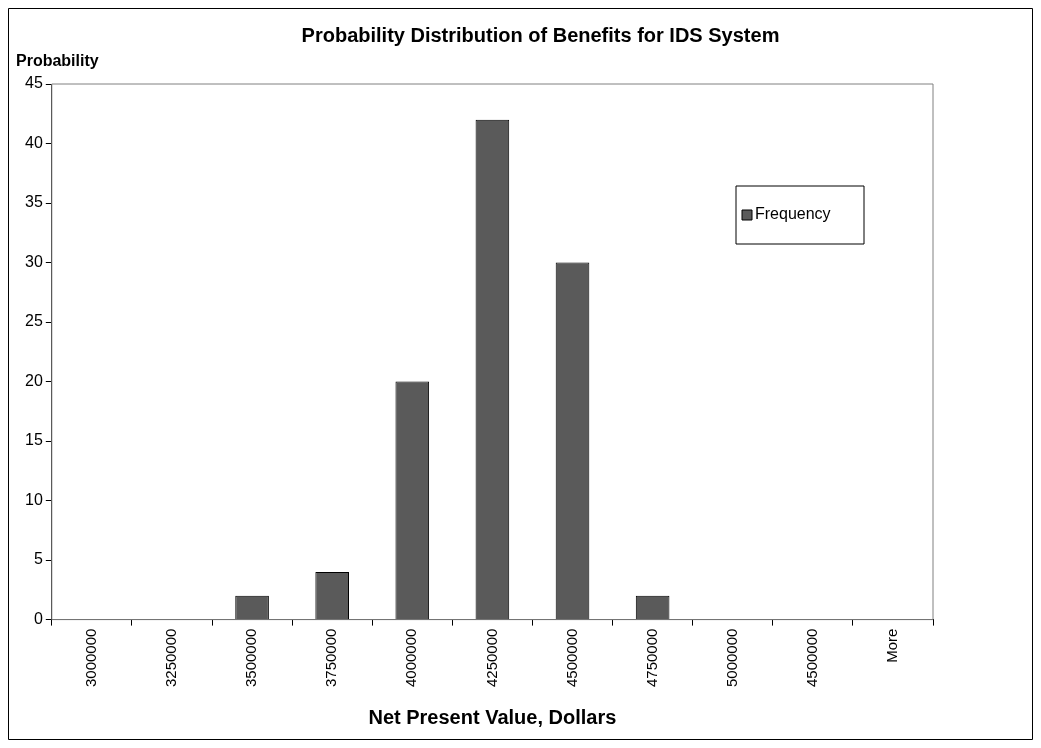 This screenshot has height=748, width=1041. Describe the element at coordinates (90, 658) in the screenshot. I see `x-tick-label: 3000000` at that location.